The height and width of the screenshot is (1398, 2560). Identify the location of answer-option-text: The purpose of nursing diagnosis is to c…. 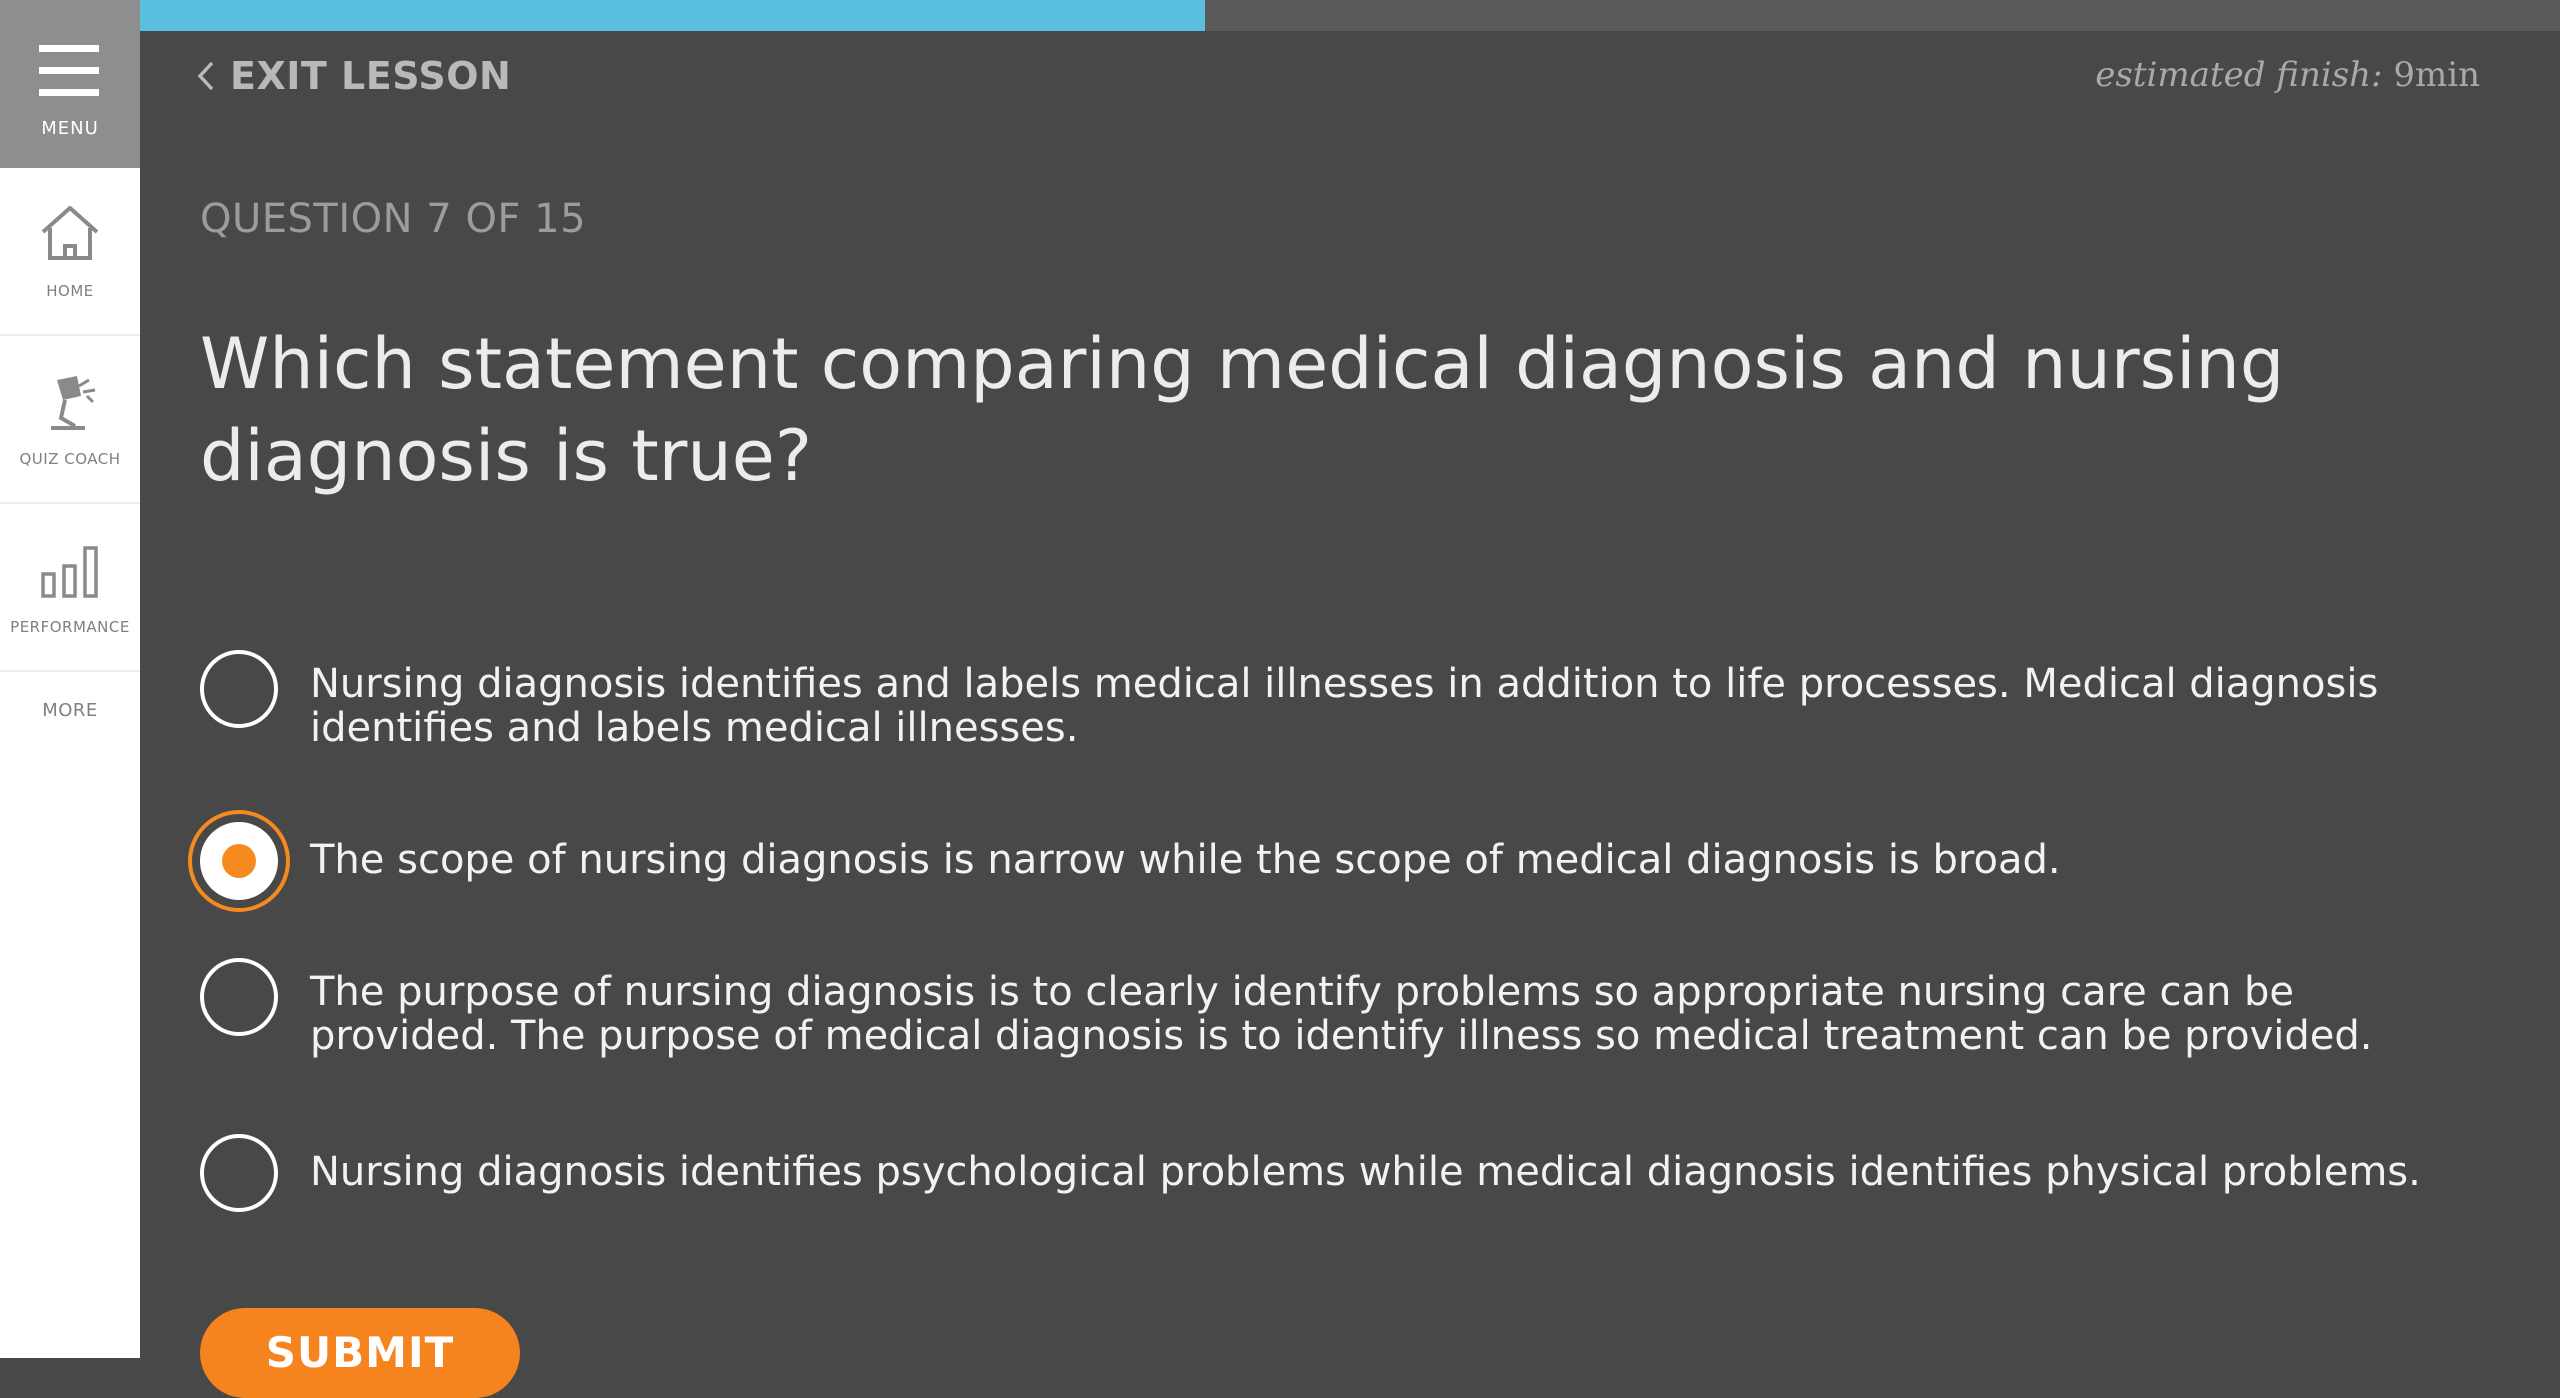
(1341, 1014).